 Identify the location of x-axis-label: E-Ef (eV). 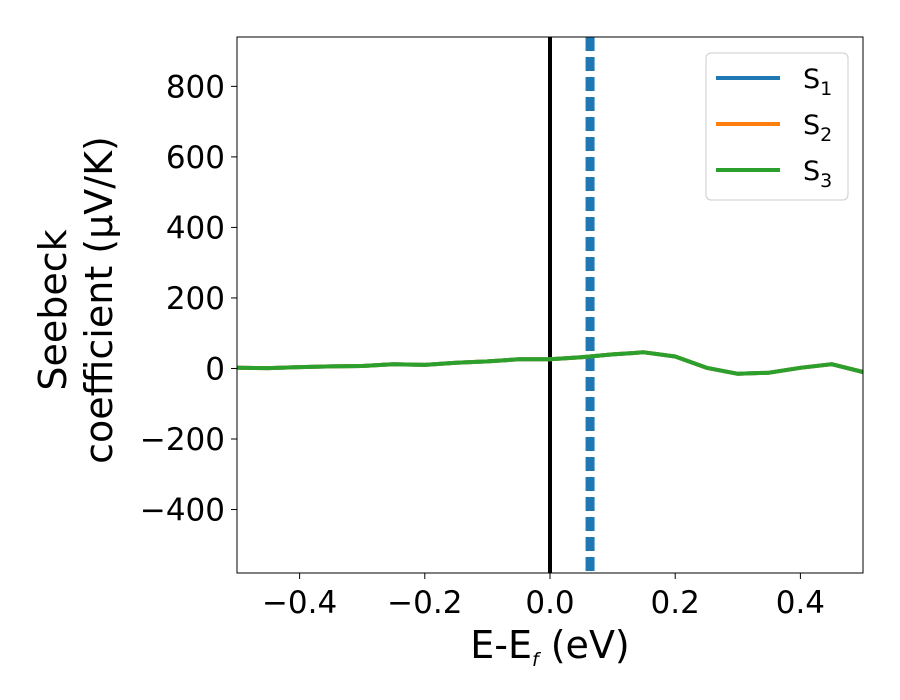
(550, 647).